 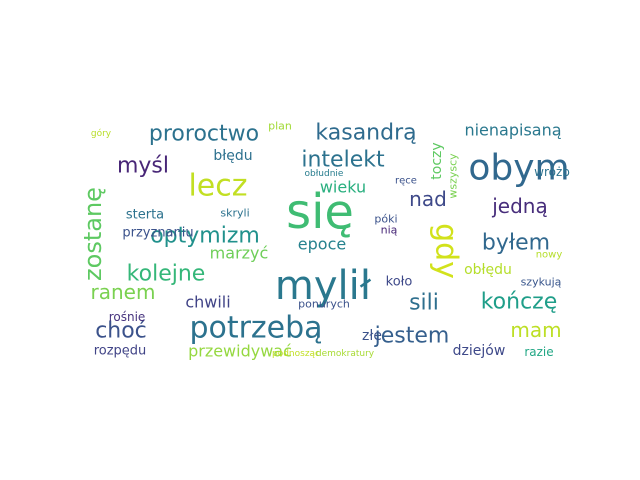 I want to click on cloud-word: sili, so click(x=424, y=303).